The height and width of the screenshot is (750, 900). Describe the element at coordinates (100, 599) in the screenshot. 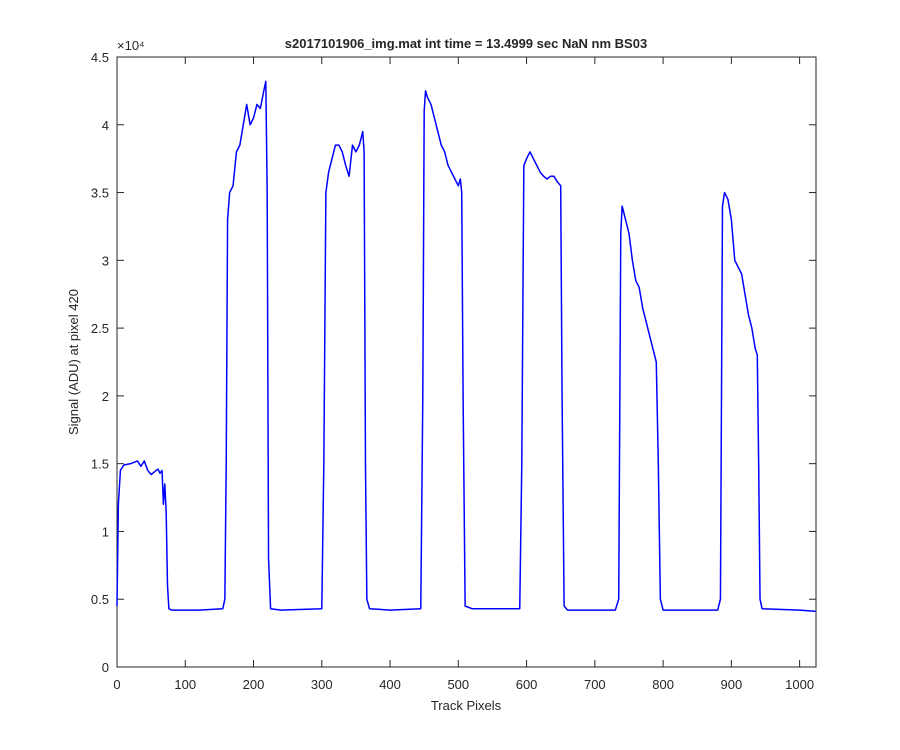

I see `y-tick-label: 0.5` at that location.